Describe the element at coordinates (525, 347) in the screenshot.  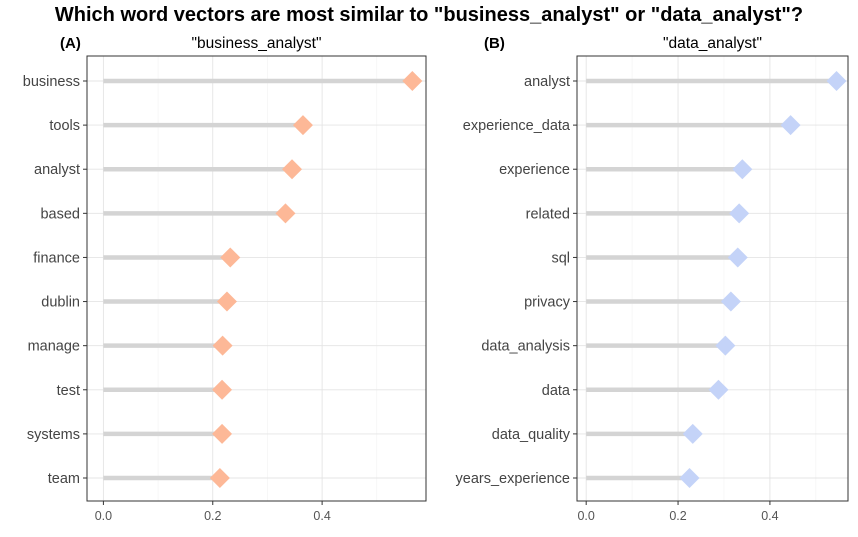
I see `y-tick-label: data_analysis` at that location.